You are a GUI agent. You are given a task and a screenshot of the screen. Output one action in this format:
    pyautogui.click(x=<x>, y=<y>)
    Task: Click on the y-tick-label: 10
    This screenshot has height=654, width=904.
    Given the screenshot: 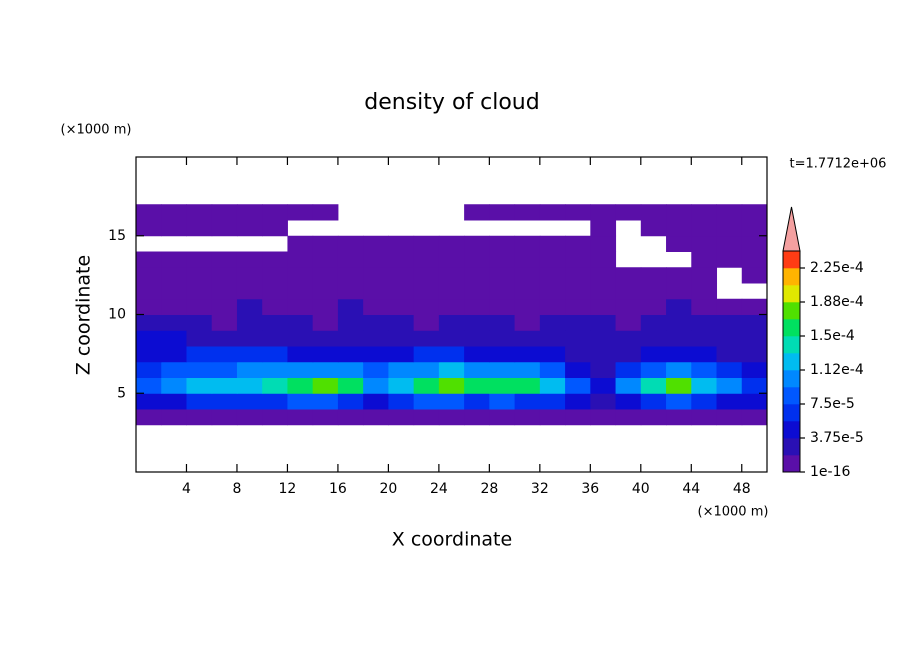 What is the action you would take?
    pyautogui.click(x=117, y=315)
    